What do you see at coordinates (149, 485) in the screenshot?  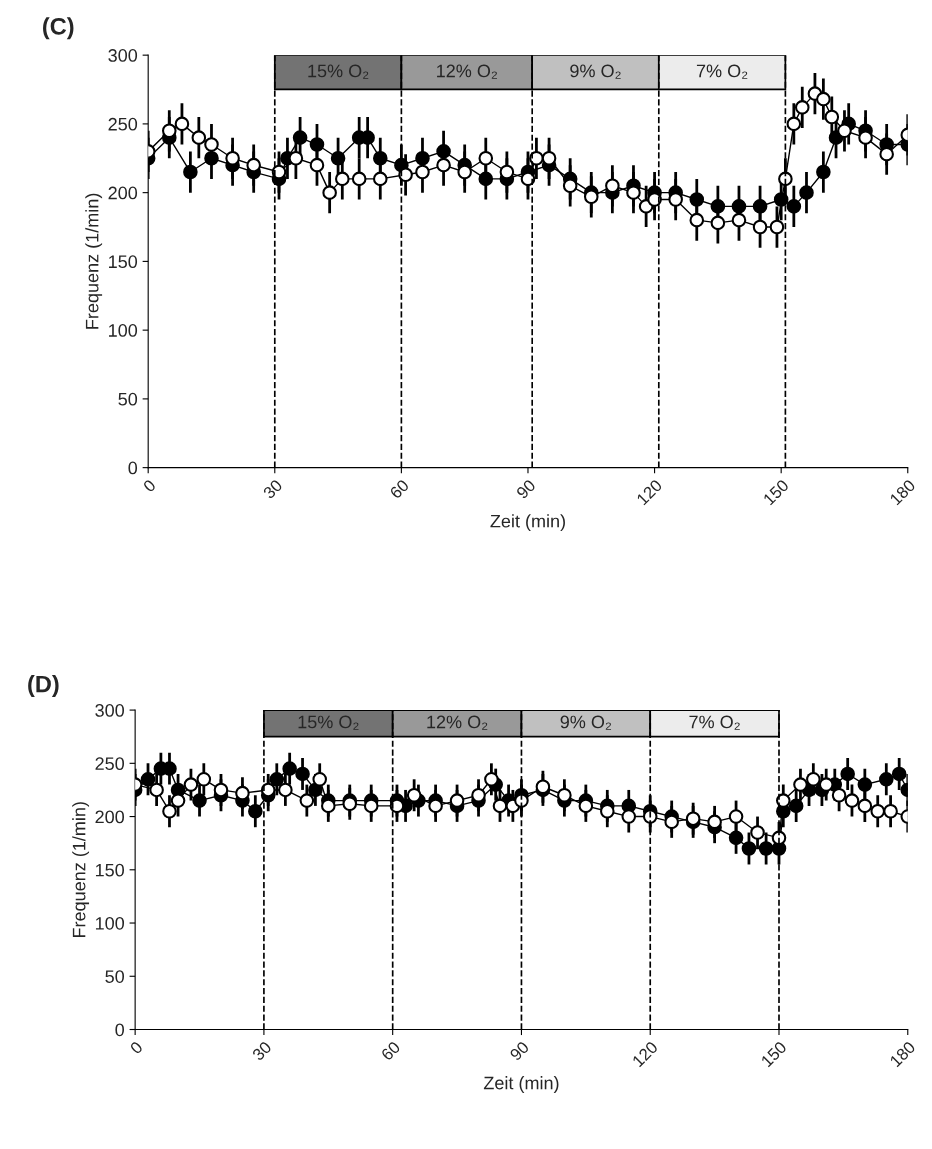 I see `x-tick-label: 0` at bounding box center [149, 485].